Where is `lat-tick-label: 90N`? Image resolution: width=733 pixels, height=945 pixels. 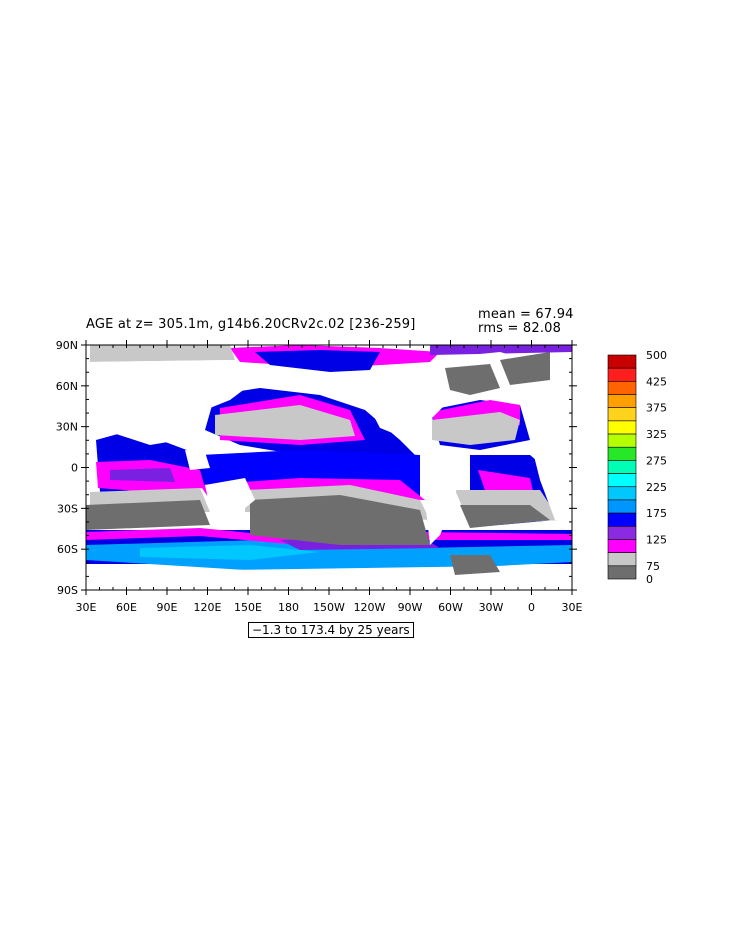
lat-tick-label: 90N is located at coordinates (67, 345).